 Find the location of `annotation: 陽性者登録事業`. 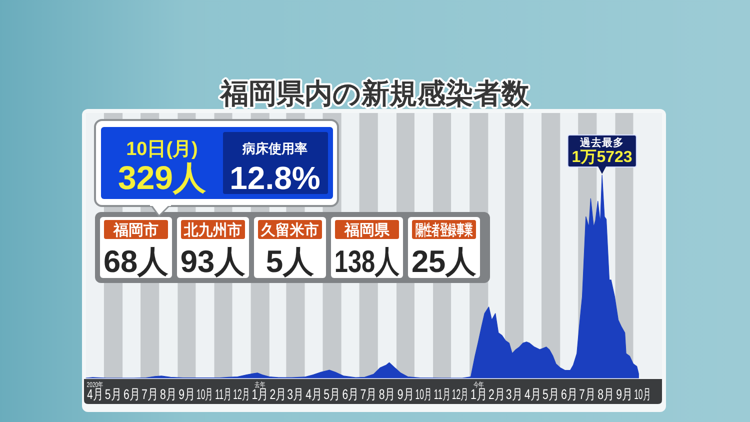

annotation: 陽性者登録事業 is located at coordinates (444, 230).